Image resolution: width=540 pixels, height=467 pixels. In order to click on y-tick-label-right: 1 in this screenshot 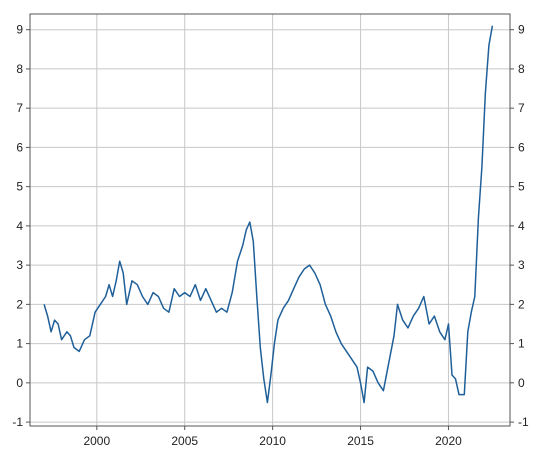, I will do `click(521, 344)`.